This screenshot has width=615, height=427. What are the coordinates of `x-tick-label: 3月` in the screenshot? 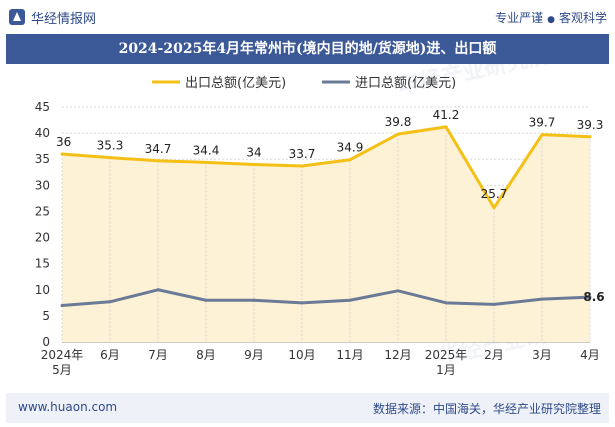 It's located at (542, 355).